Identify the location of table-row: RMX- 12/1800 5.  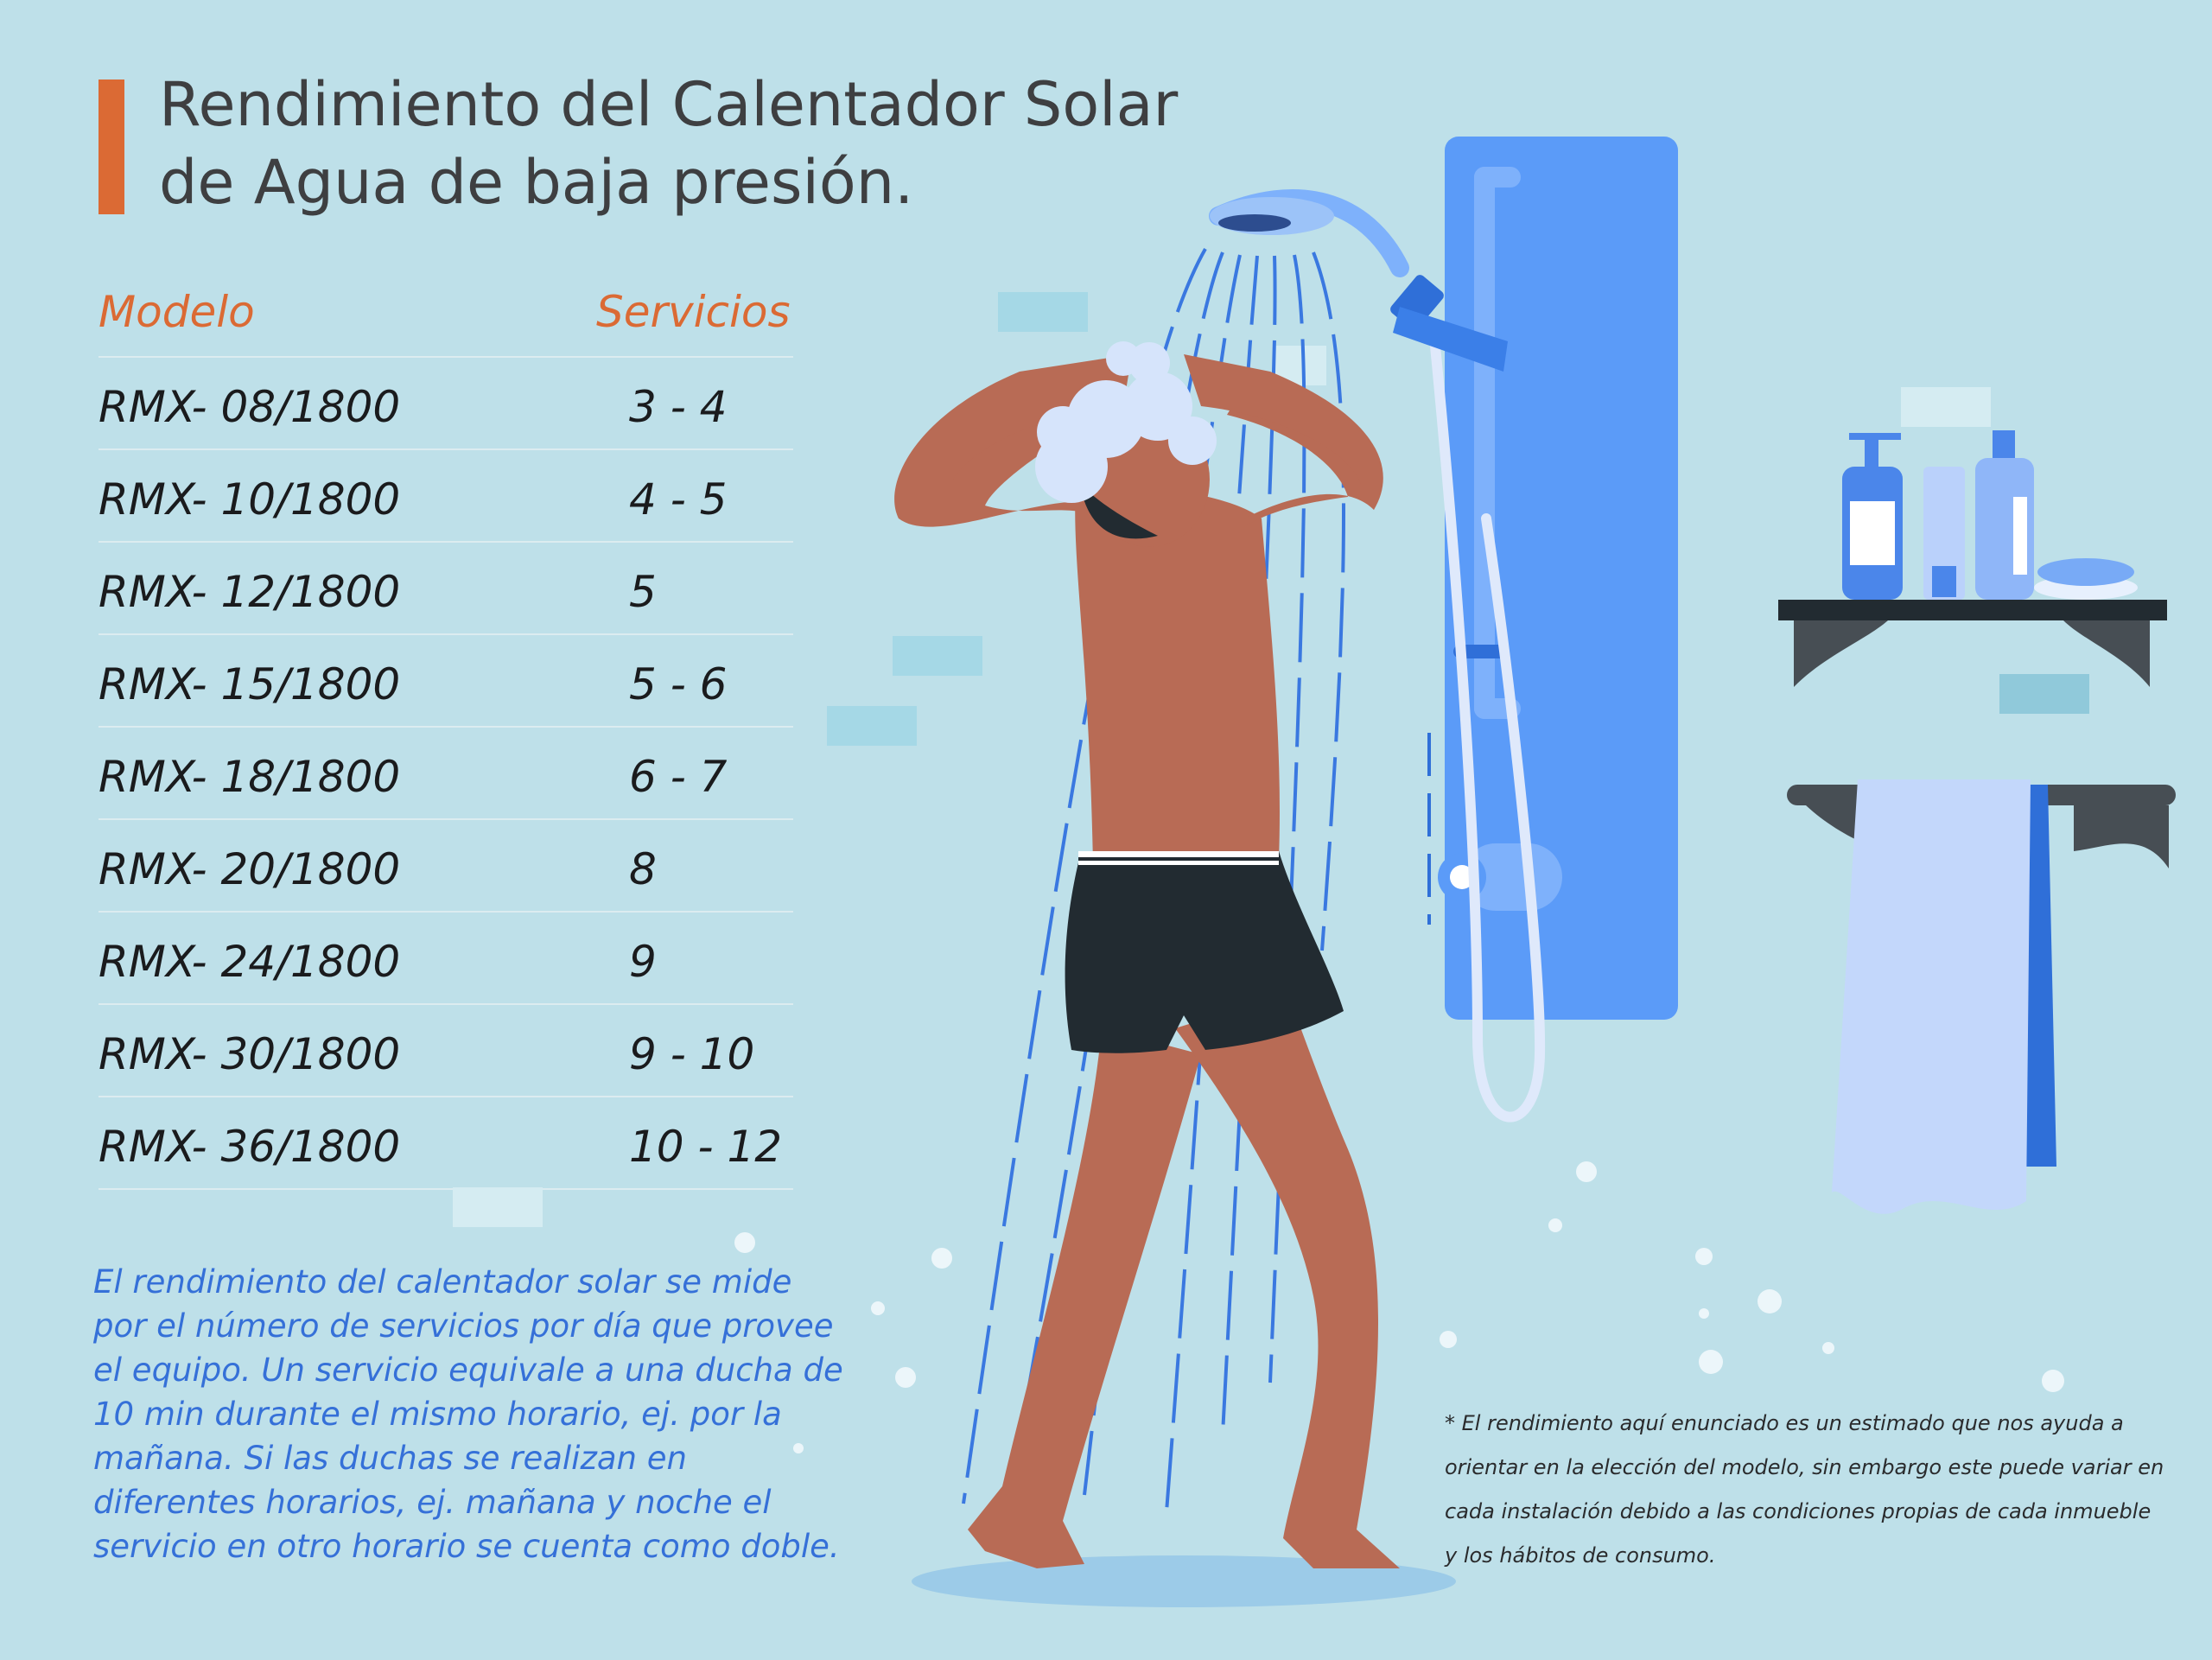
(446, 589).